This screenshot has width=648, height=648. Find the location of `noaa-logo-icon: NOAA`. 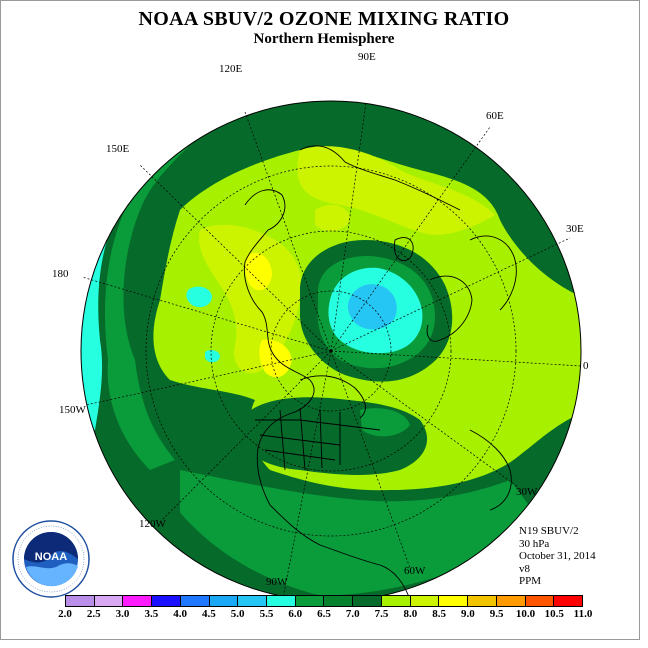

noaa-logo-icon: NOAA is located at coordinates (51, 559).